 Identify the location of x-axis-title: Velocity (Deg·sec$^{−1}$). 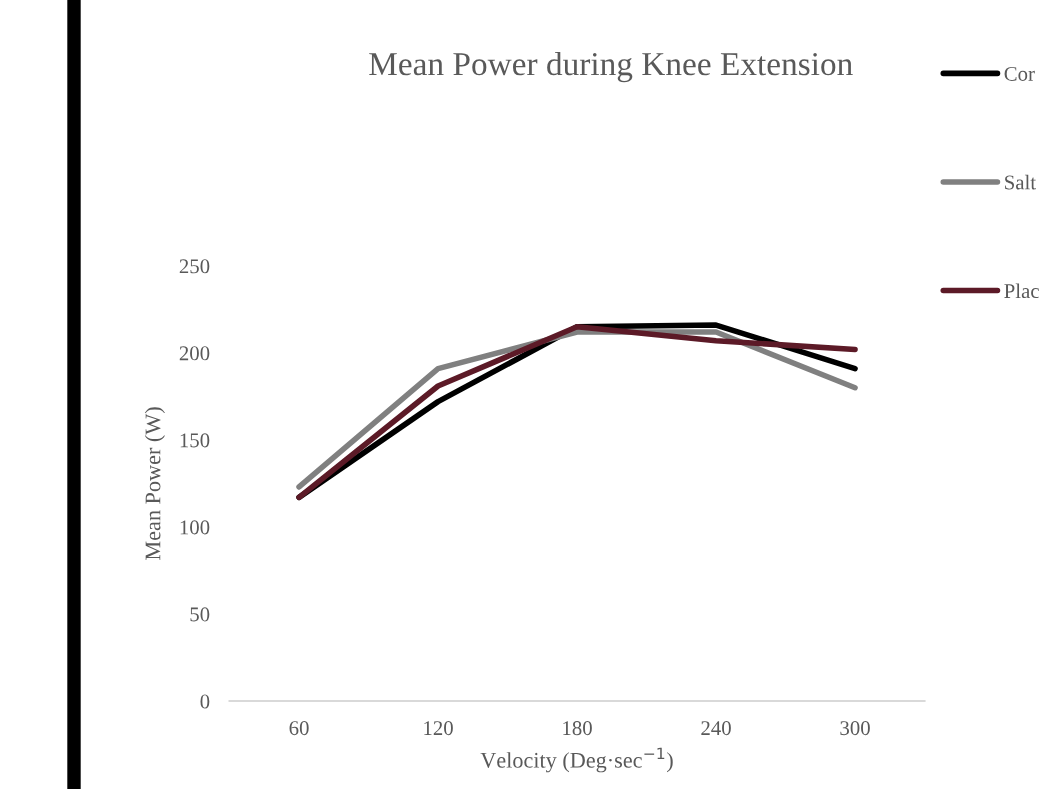
(576, 760).